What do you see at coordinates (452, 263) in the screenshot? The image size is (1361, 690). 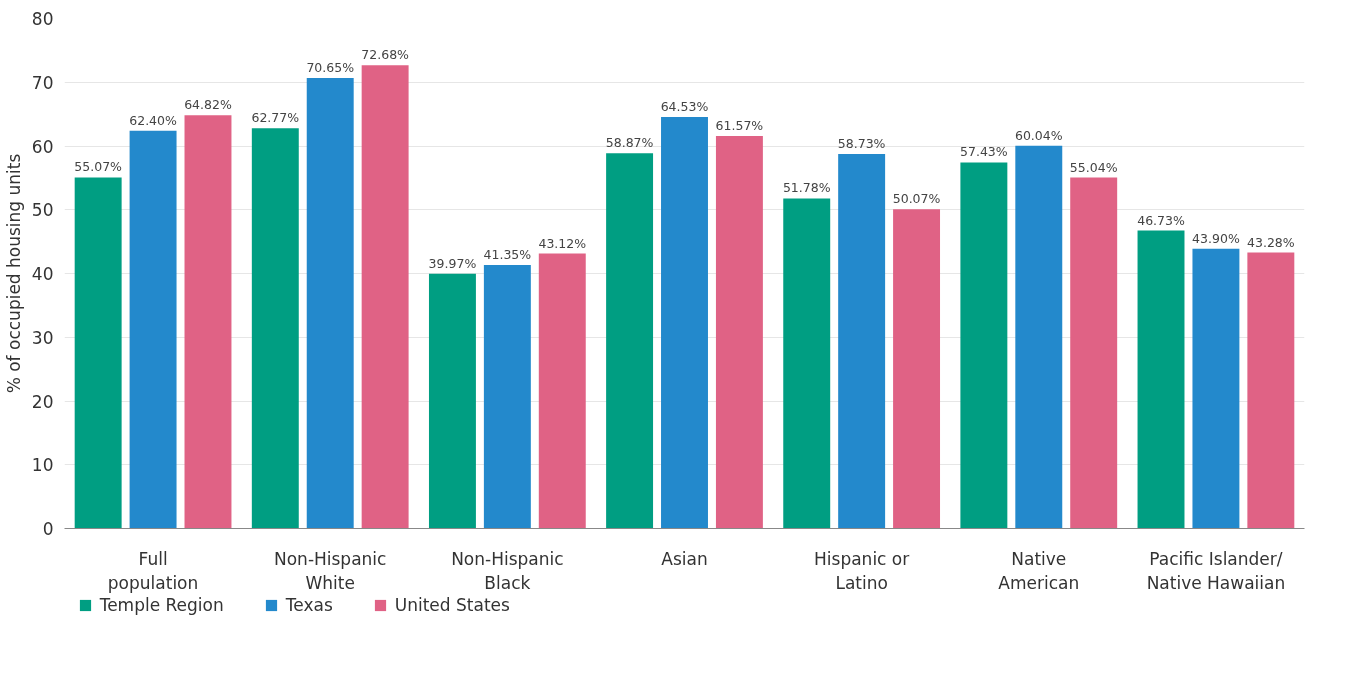 I see `data-label: 39.97%` at bounding box center [452, 263].